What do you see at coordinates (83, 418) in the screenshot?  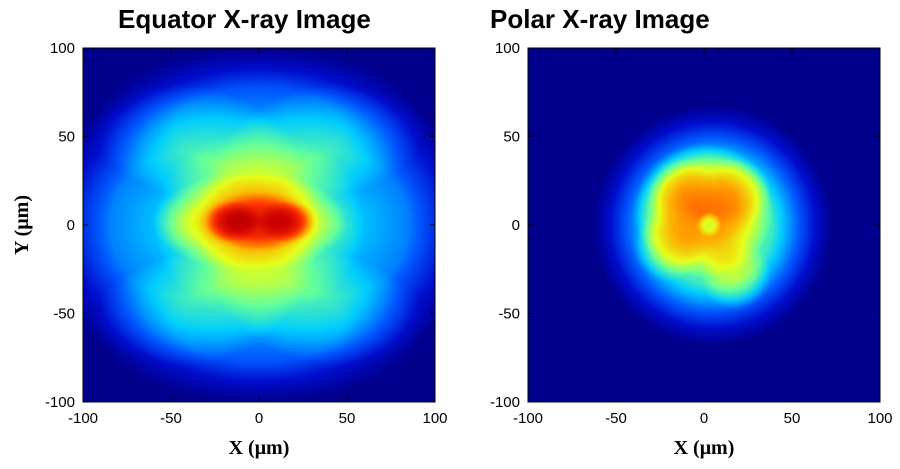 I see `equator-x-tick-label: -100` at bounding box center [83, 418].